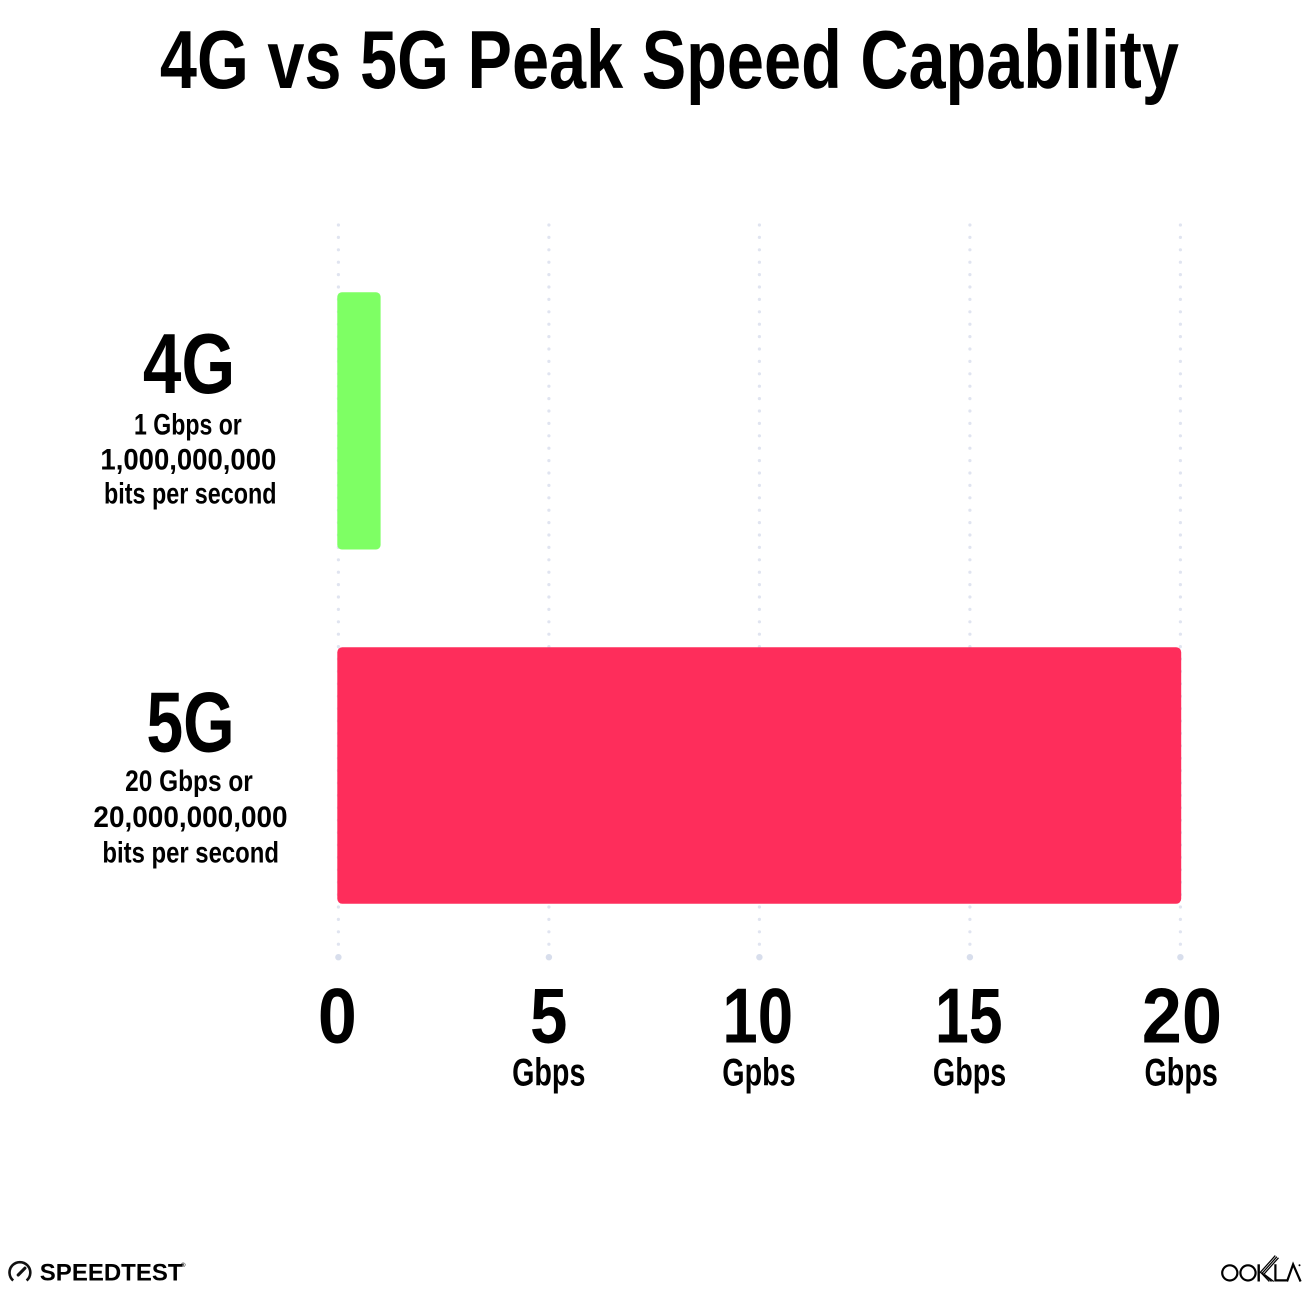 This screenshot has height=1315, width=1308. Describe the element at coordinates (190, 817) in the screenshot. I see `svg-text: 20,000,000,000` at that location.